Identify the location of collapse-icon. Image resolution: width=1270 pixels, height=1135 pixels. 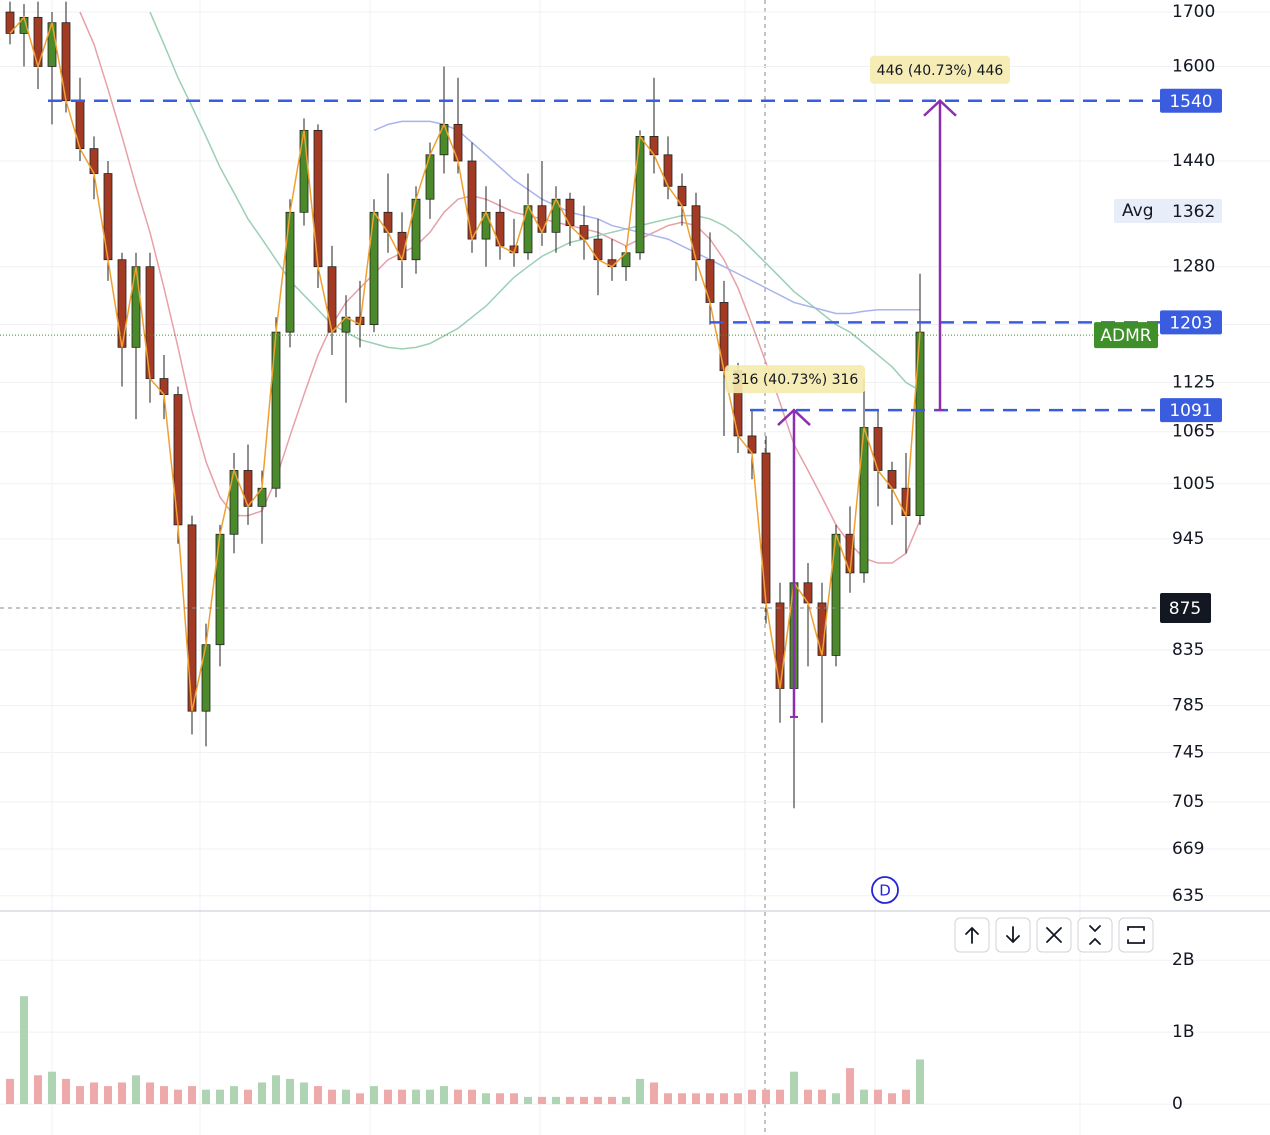
(1095, 935).